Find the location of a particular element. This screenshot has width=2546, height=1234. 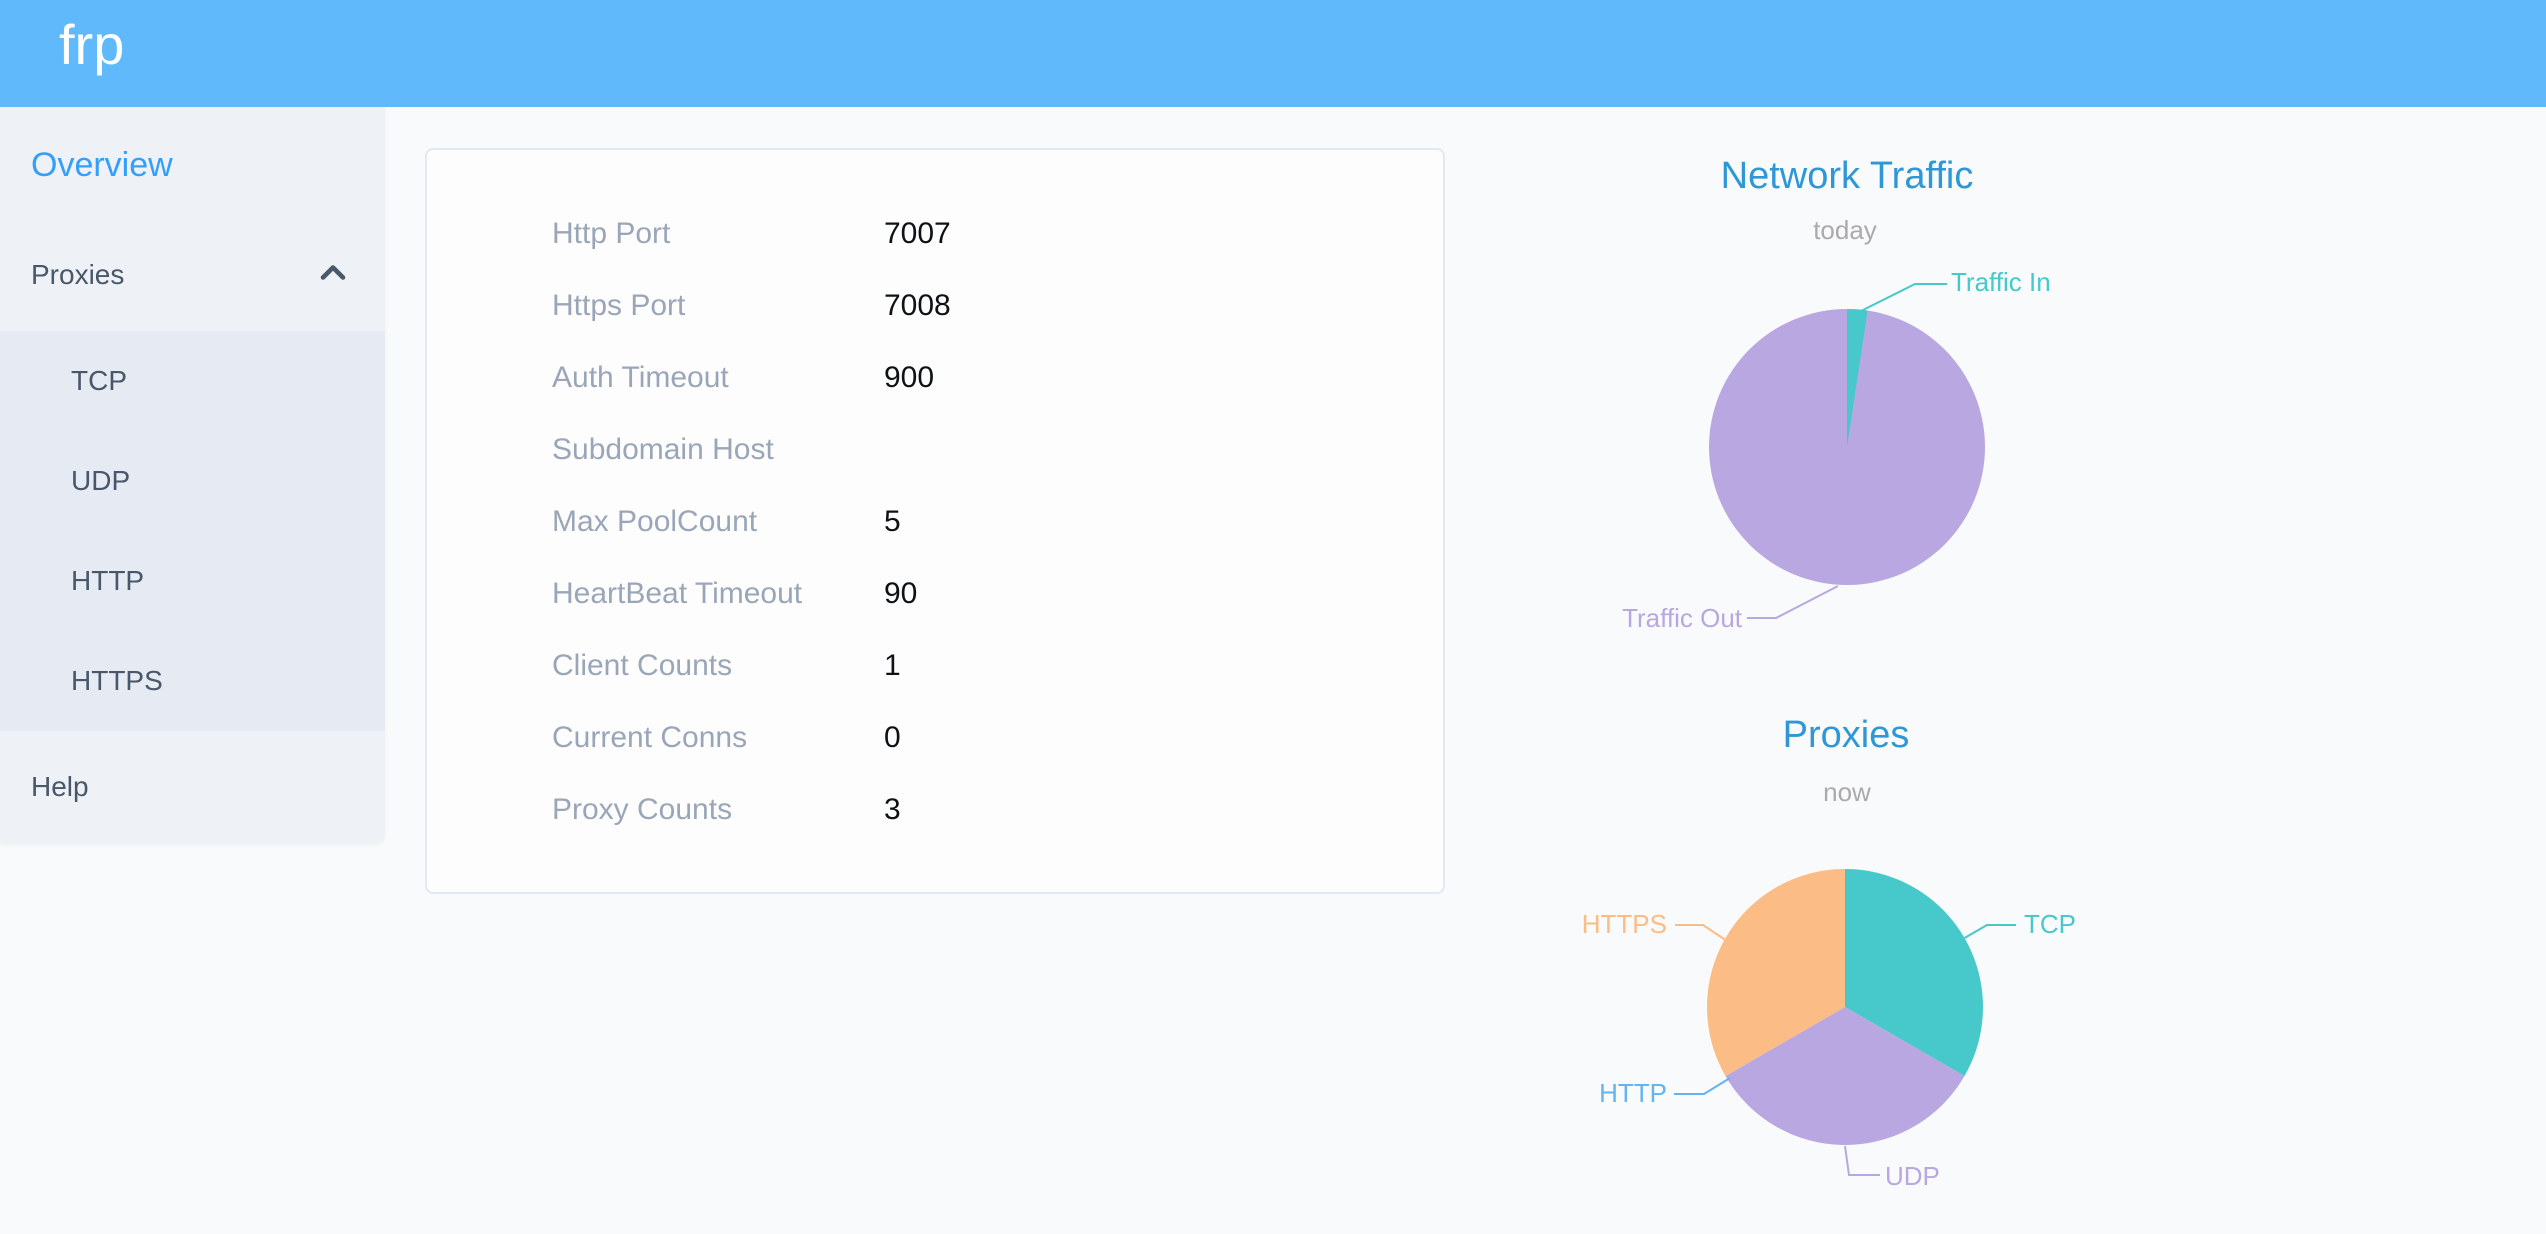

svg-text: Proxies is located at coordinates (1846, 735).